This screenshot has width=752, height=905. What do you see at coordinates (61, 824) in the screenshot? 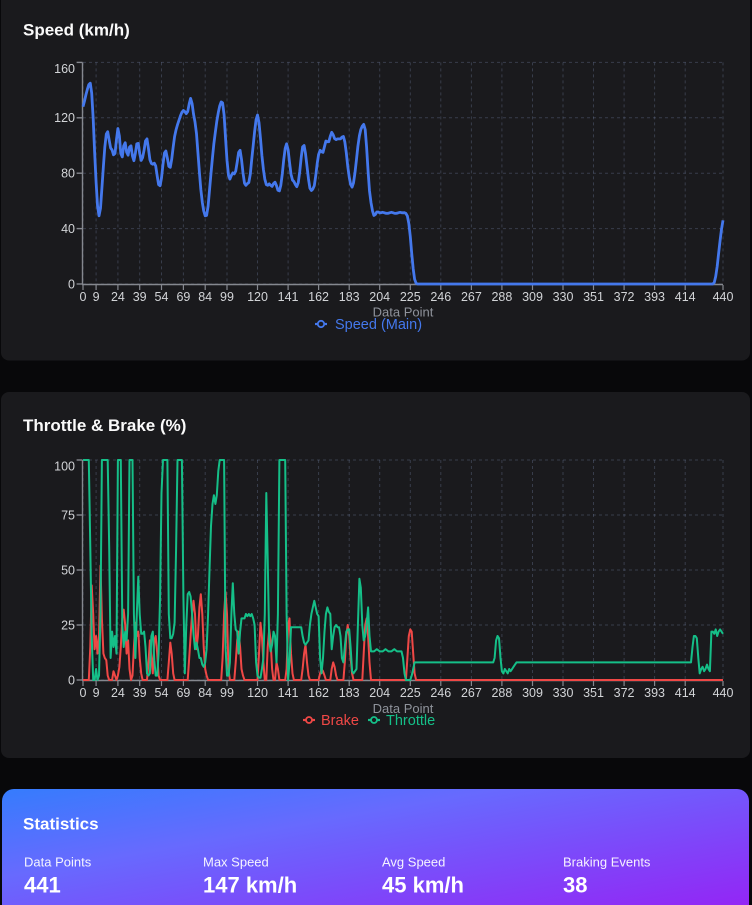
I see `svg-text: Statistics` at bounding box center [61, 824].